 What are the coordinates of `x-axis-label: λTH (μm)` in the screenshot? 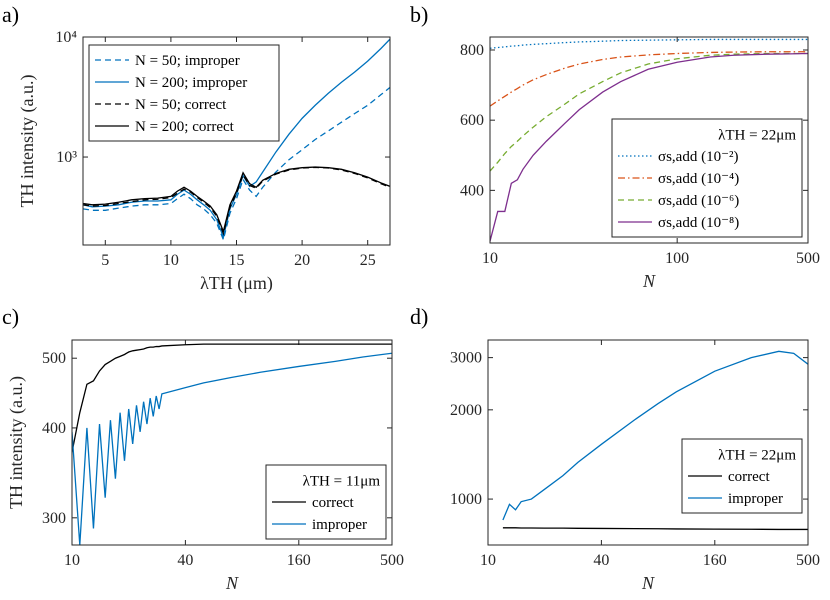 It's located at (236, 283).